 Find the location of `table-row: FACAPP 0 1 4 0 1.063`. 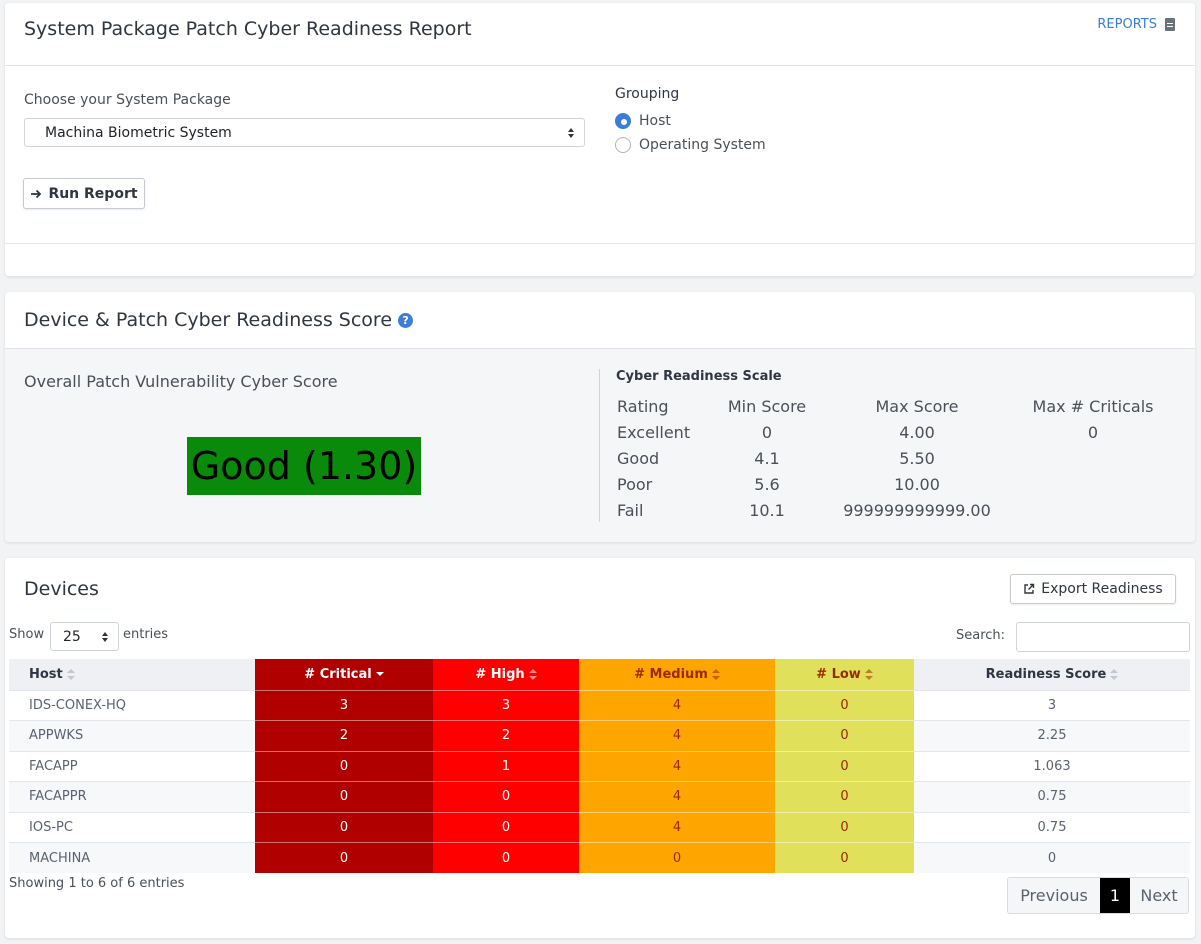

table-row: FACAPP 0 1 4 0 1.063 is located at coordinates (599, 766).